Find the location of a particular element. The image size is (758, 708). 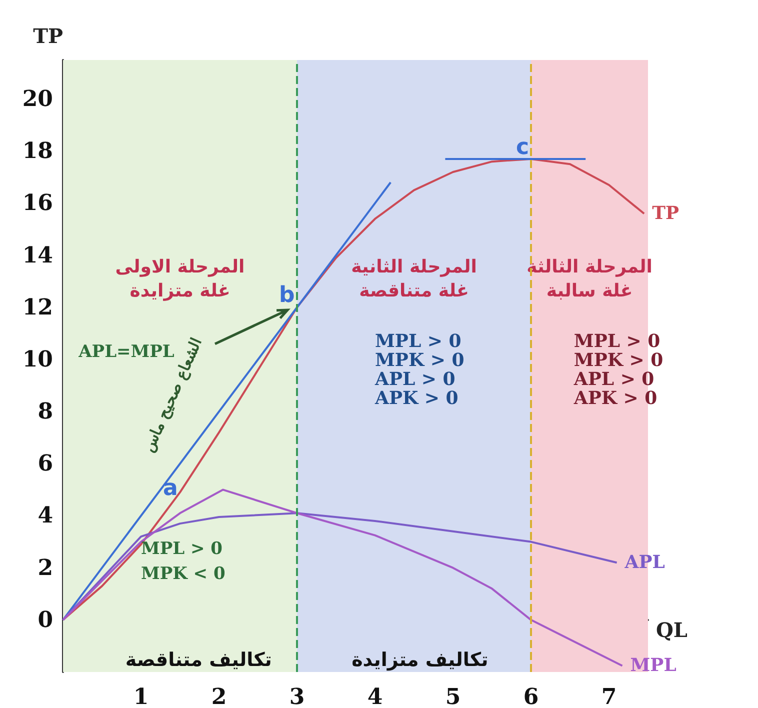

y-tick-label: 18 is located at coordinates (37, 151).